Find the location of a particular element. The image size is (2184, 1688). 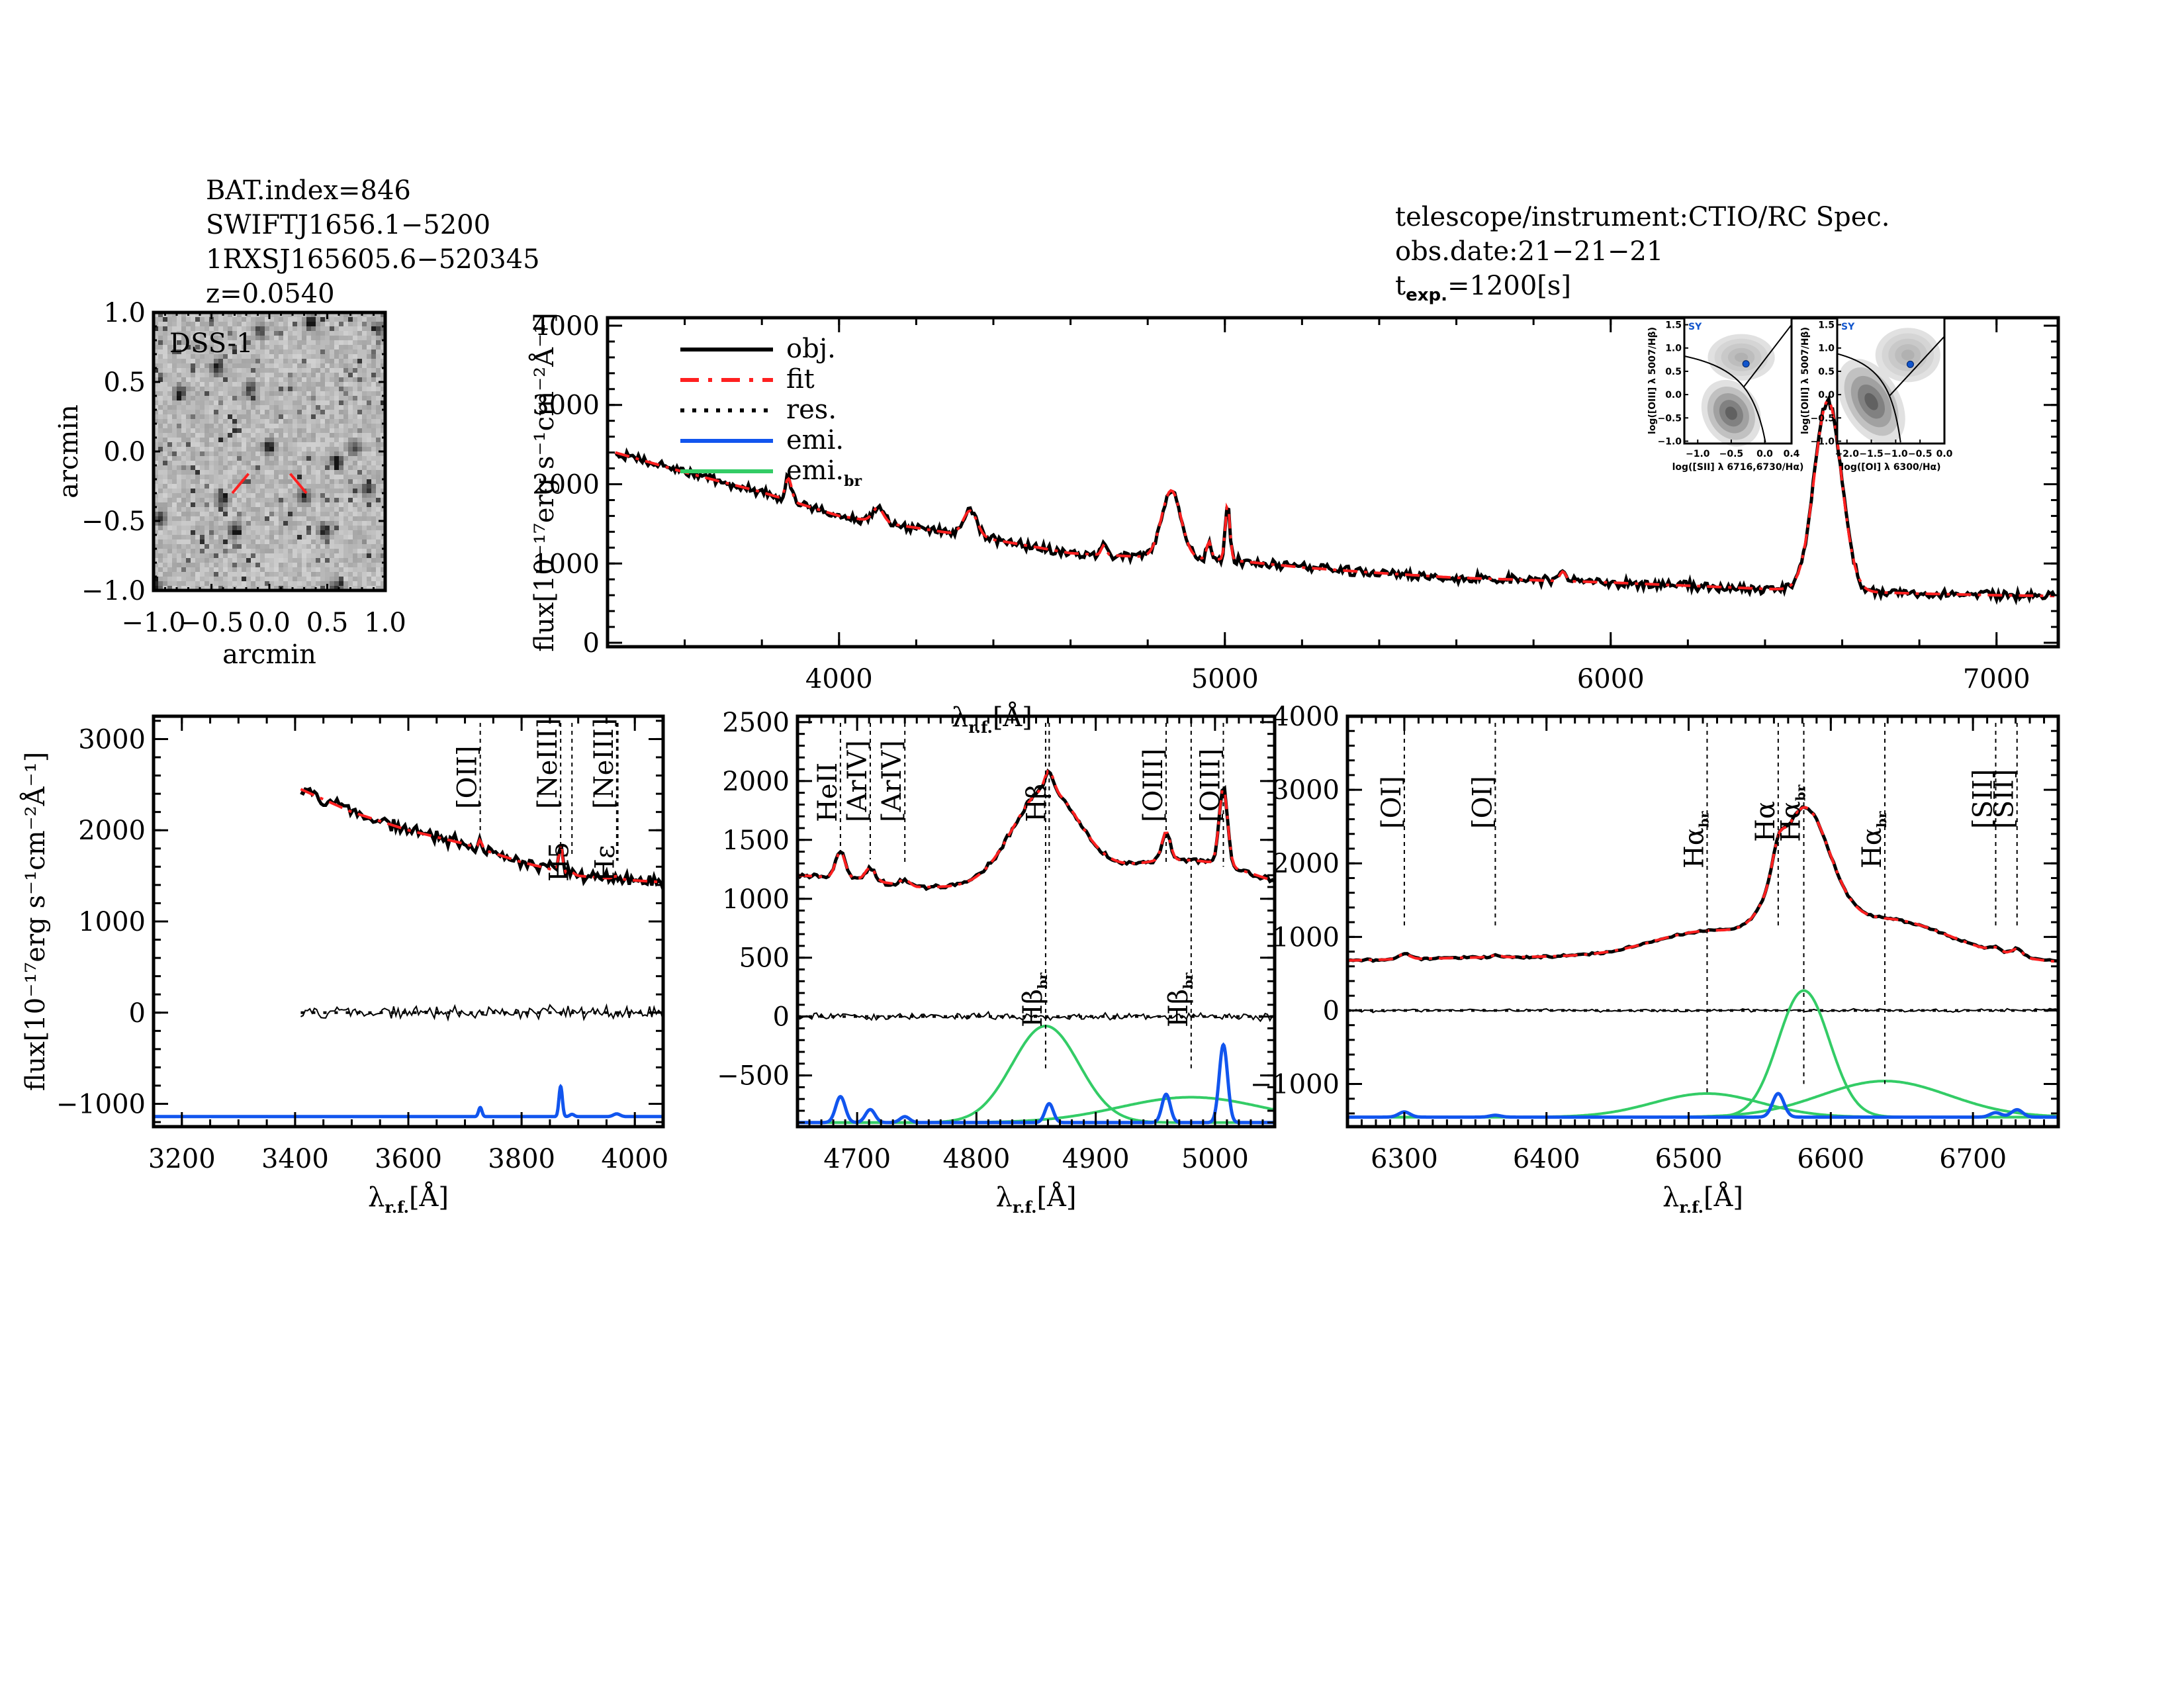

panel-hbeta-xtick-label: 4900 is located at coordinates (1096, 1159).